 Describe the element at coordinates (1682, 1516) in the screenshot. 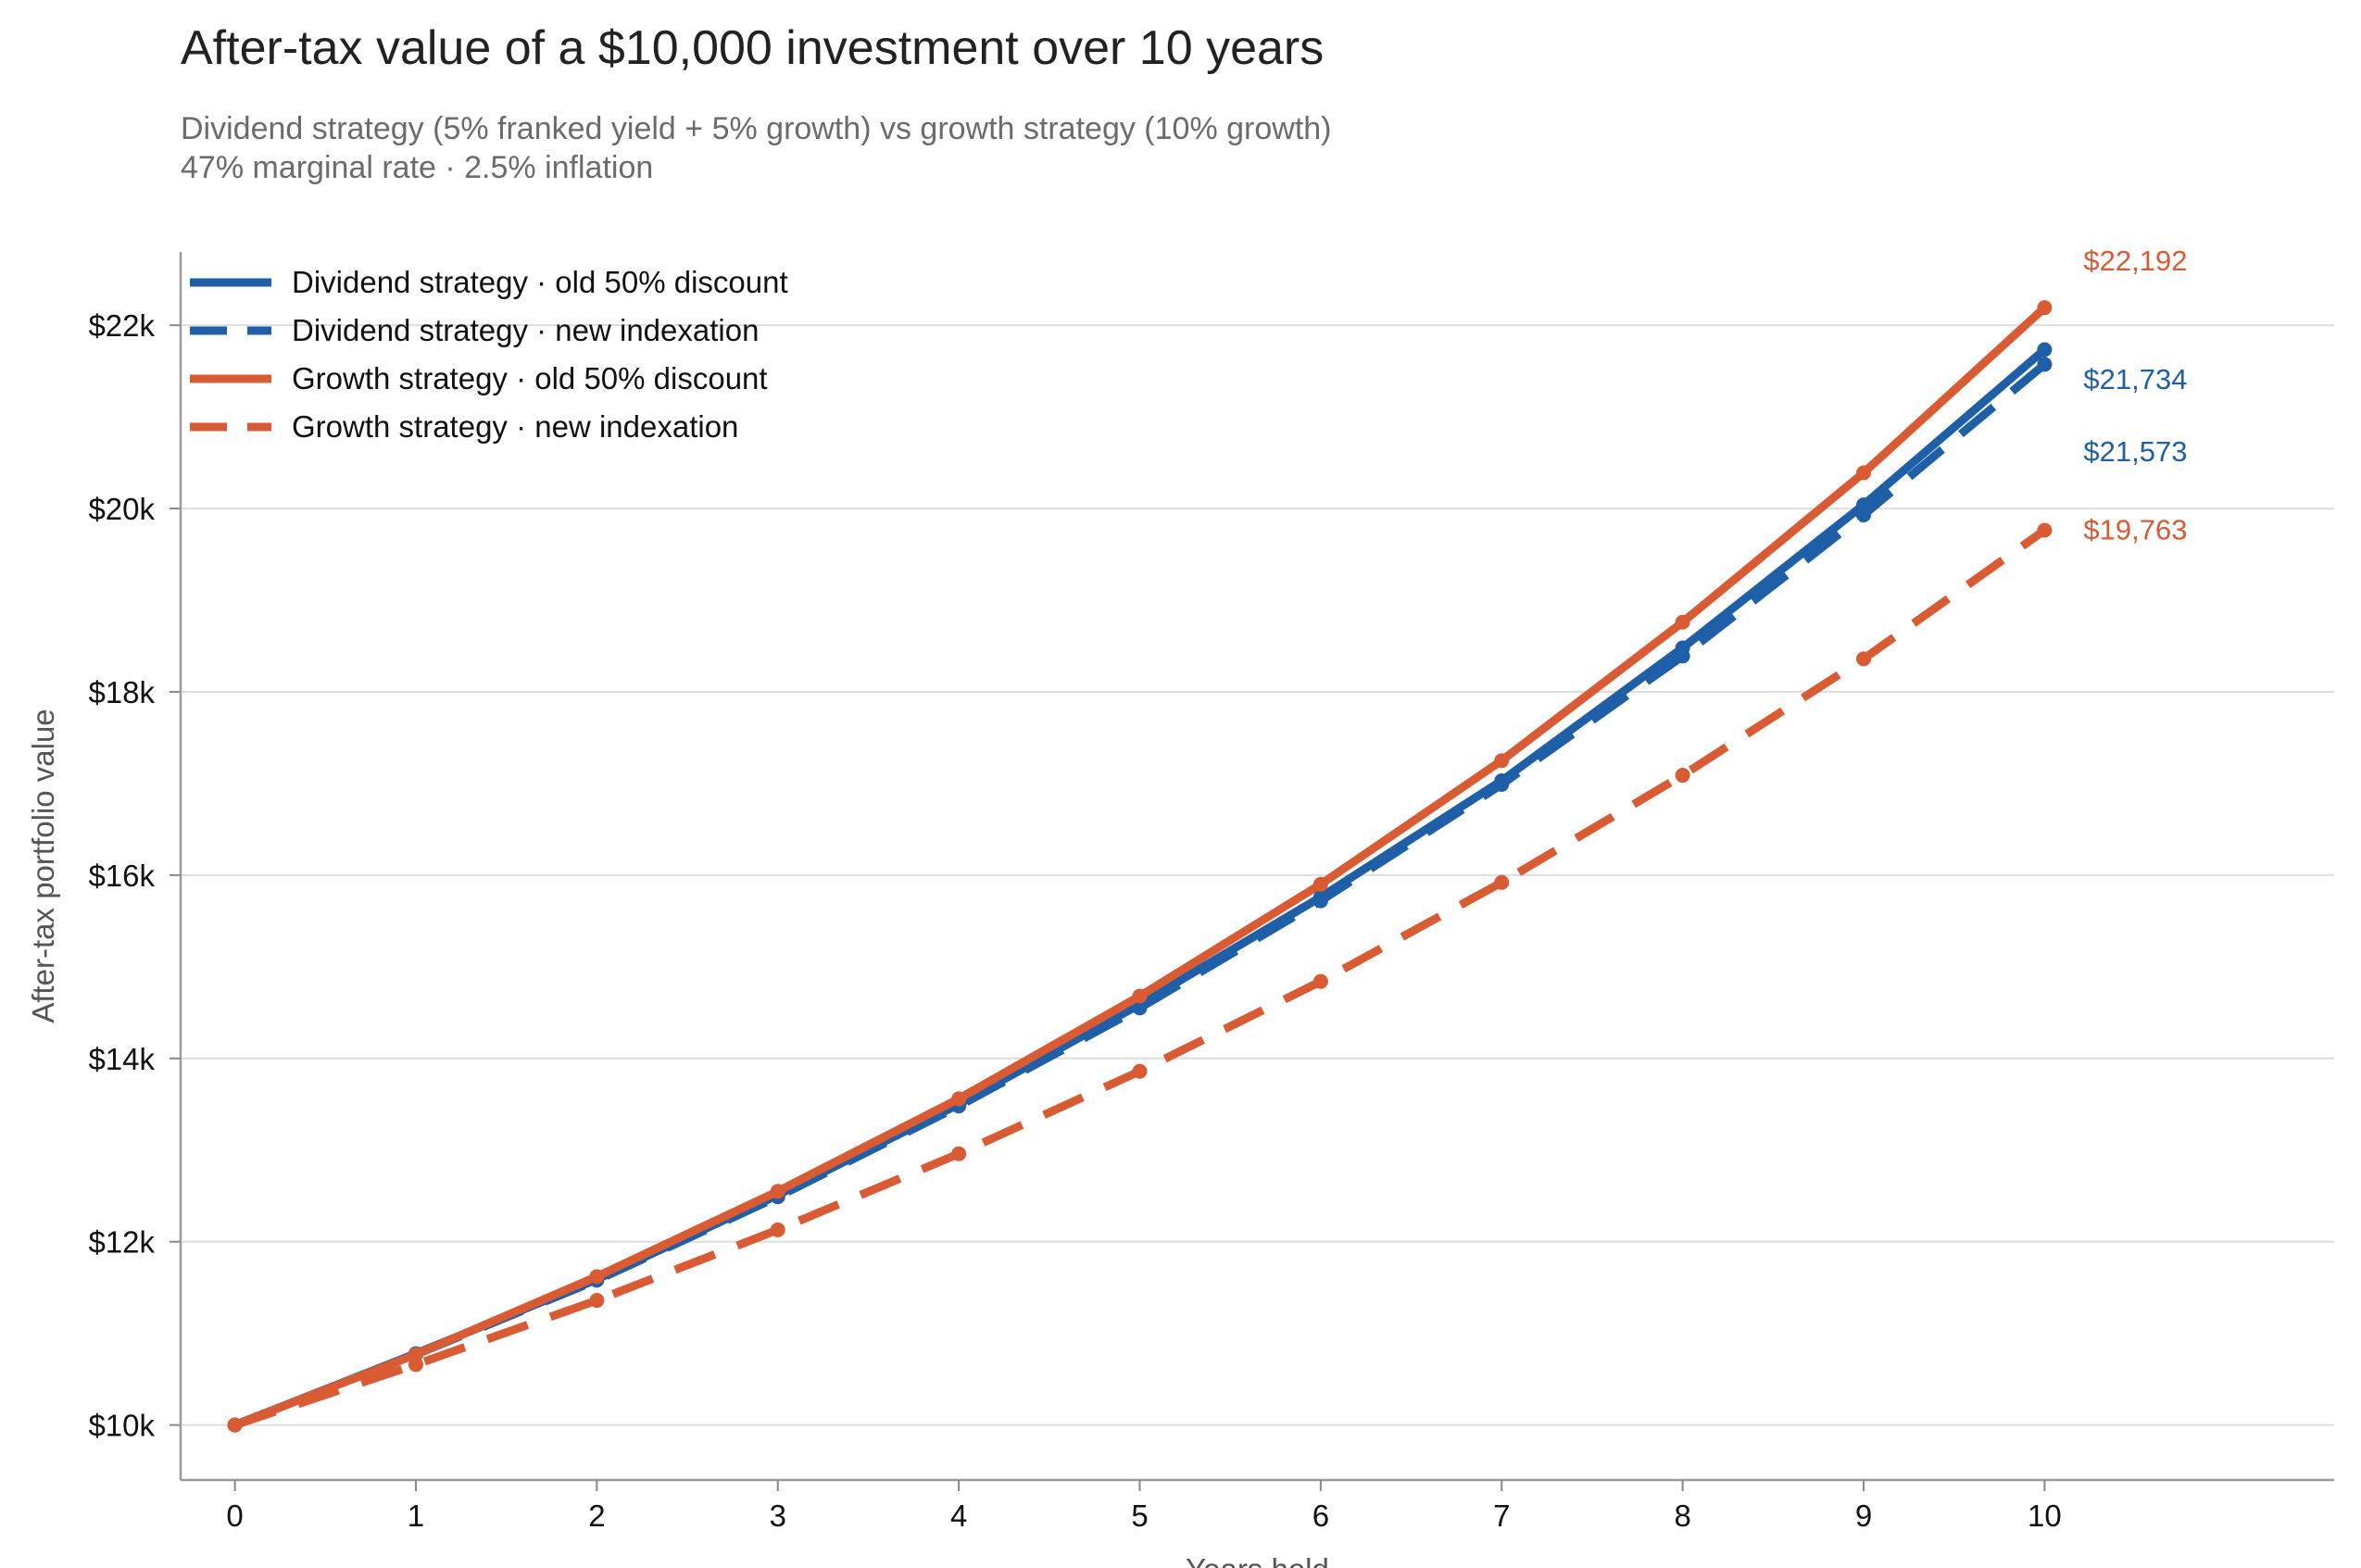

I see `x-tick-label: 8` at that location.